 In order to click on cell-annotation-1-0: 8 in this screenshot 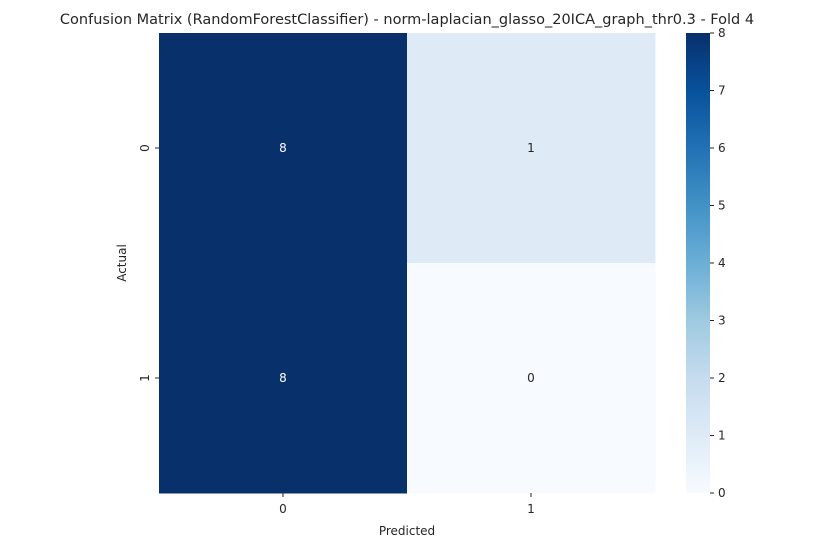, I will do `click(283, 378)`.